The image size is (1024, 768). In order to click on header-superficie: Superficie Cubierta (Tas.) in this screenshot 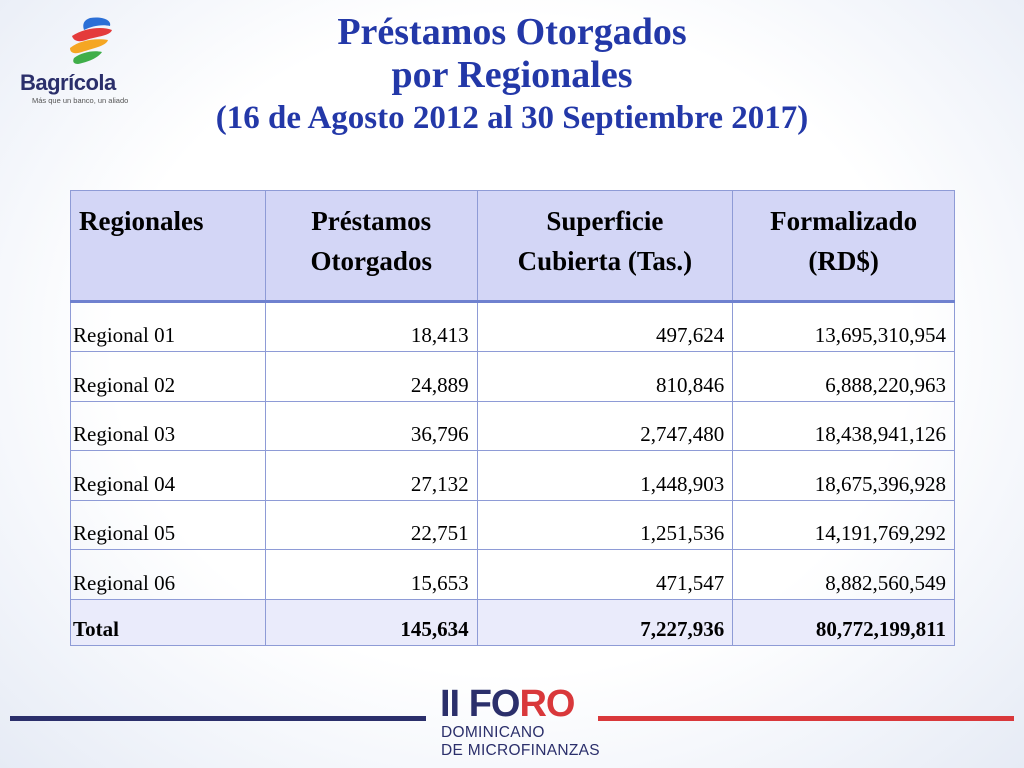, I will do `click(605, 246)`.